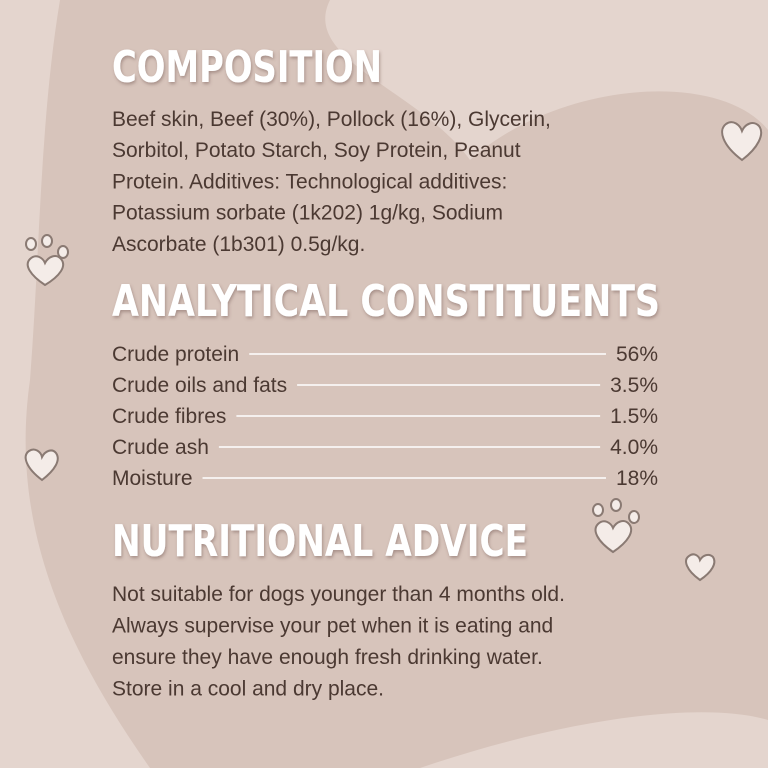 The image size is (768, 768). What do you see at coordinates (634, 385) in the screenshot?
I see `constituent-value: 3.5%` at bounding box center [634, 385].